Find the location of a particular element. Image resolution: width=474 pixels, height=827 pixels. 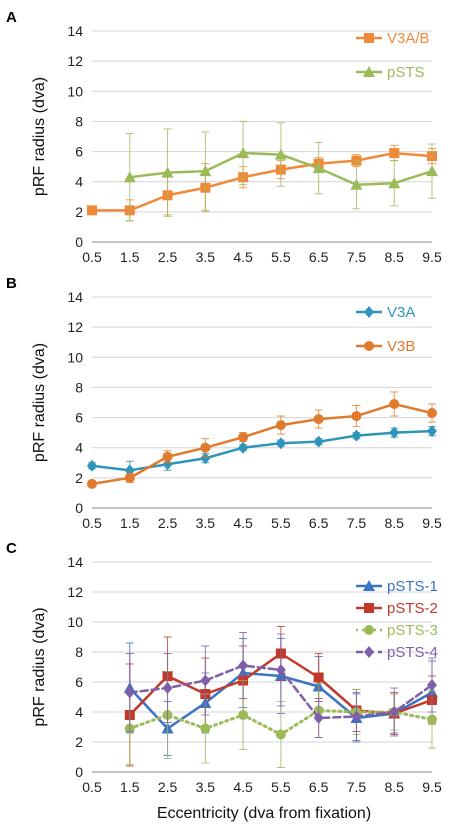

series-psts is located at coordinates (280, 171).